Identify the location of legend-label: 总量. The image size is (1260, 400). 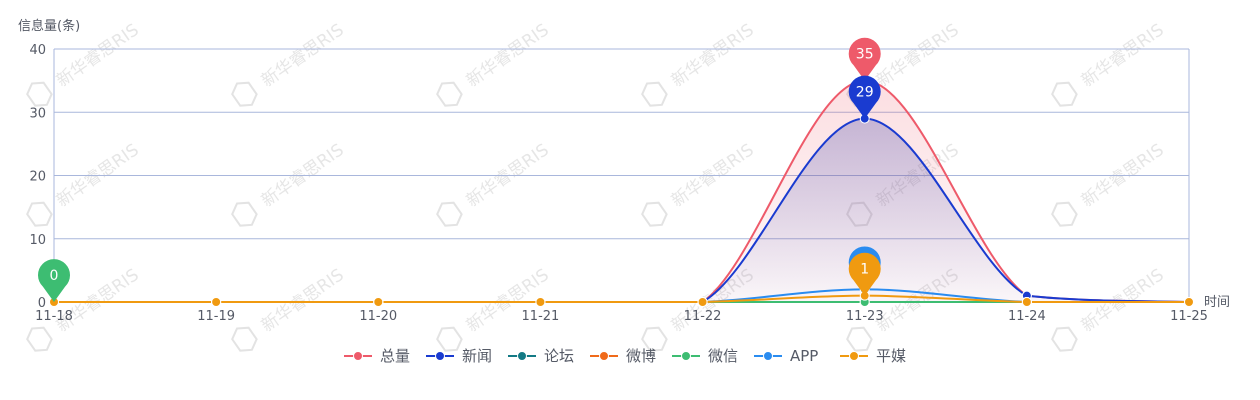
(395, 356).